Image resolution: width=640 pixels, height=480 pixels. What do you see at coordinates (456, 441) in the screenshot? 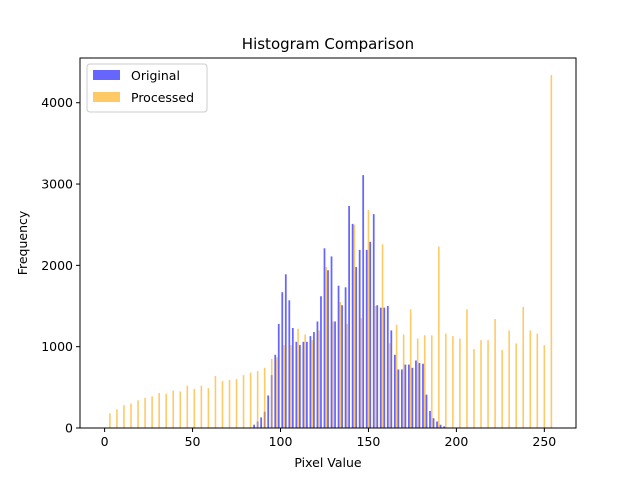
I see `x-tick-label-200: 200` at bounding box center [456, 441].